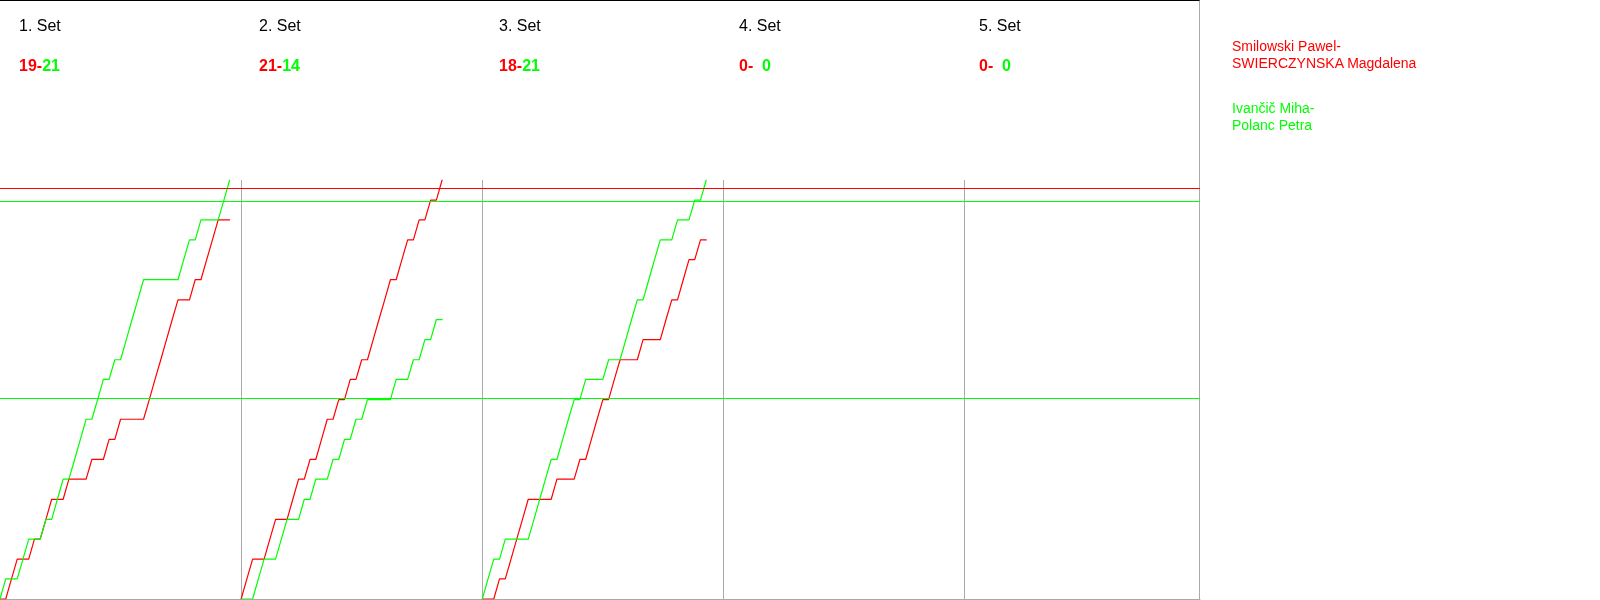 The width and height of the screenshot is (1600, 600). I want to click on text: 19-21, so click(40, 65).